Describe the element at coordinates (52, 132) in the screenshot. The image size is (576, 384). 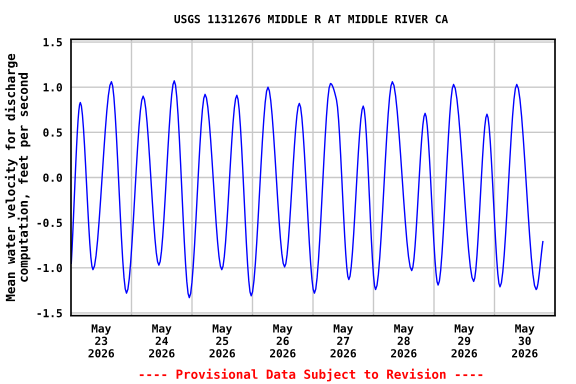
I see `y-tick-label: 0.5` at that location.